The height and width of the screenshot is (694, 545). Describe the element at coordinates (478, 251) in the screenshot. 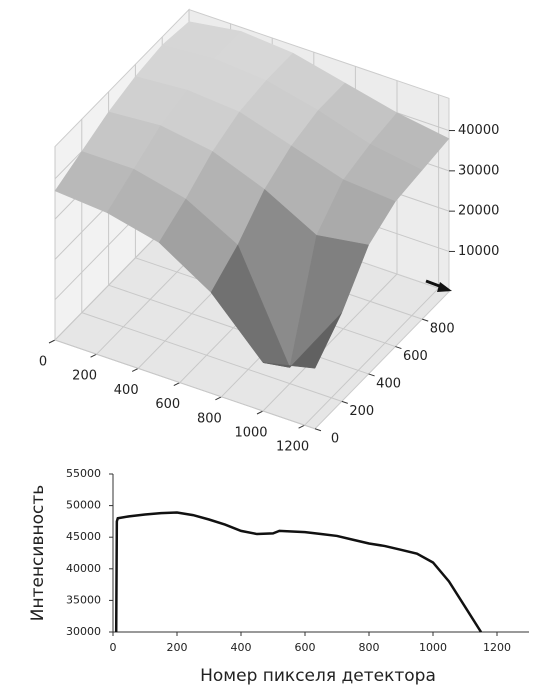

I see `z-tick-label: 10000` at that location.